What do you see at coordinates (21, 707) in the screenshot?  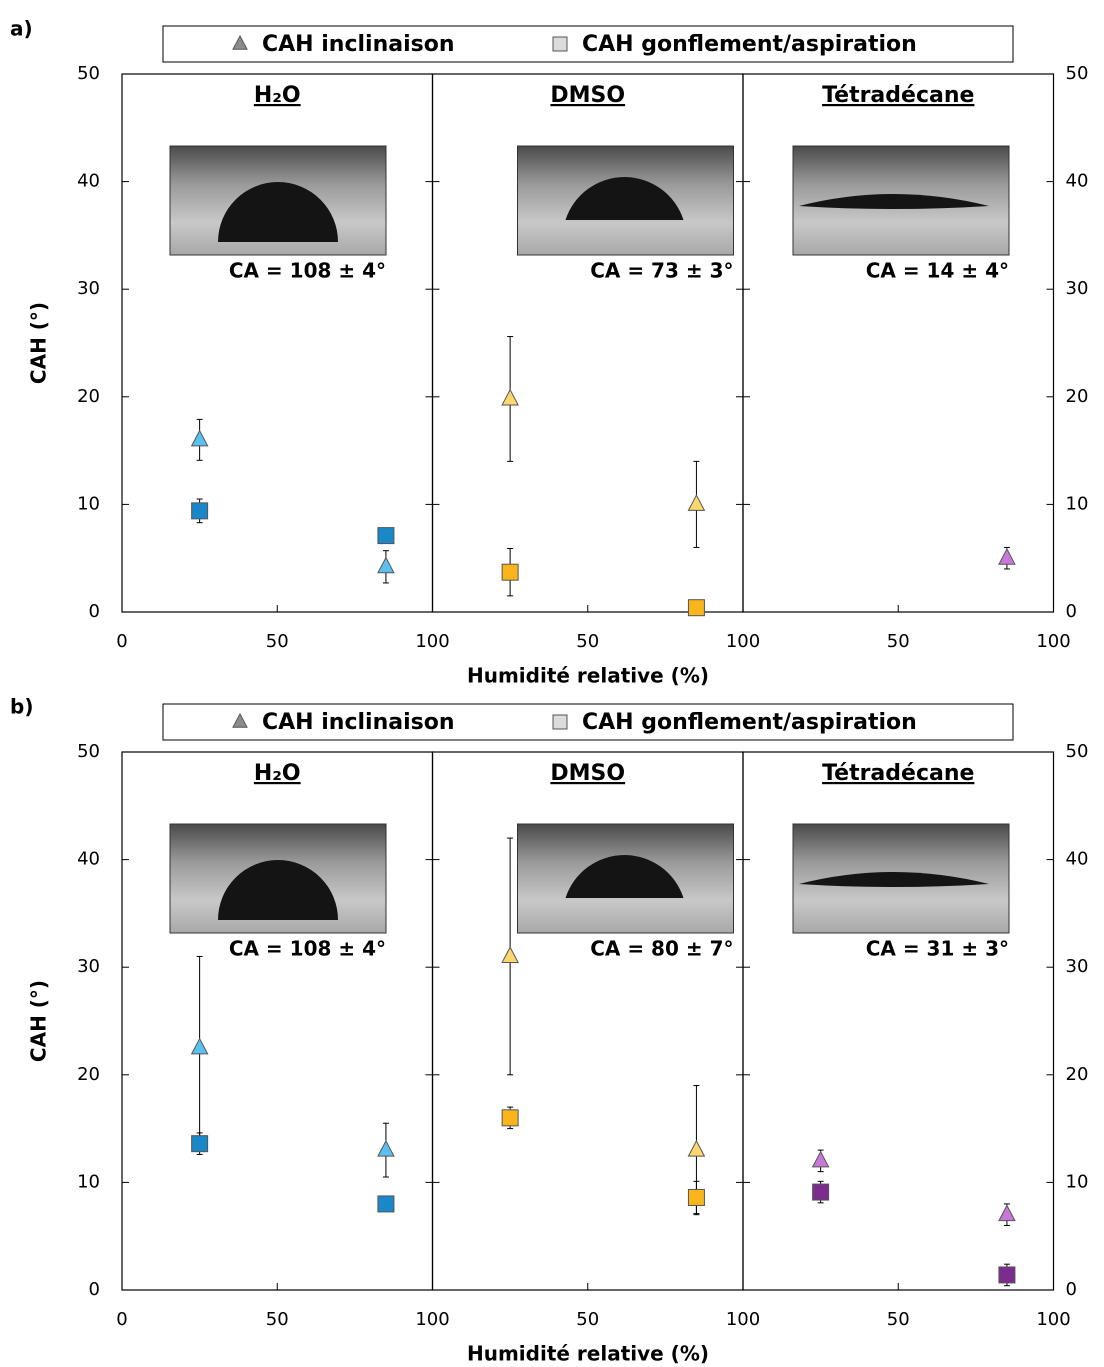 I see `panel-label: b)` at bounding box center [21, 707].